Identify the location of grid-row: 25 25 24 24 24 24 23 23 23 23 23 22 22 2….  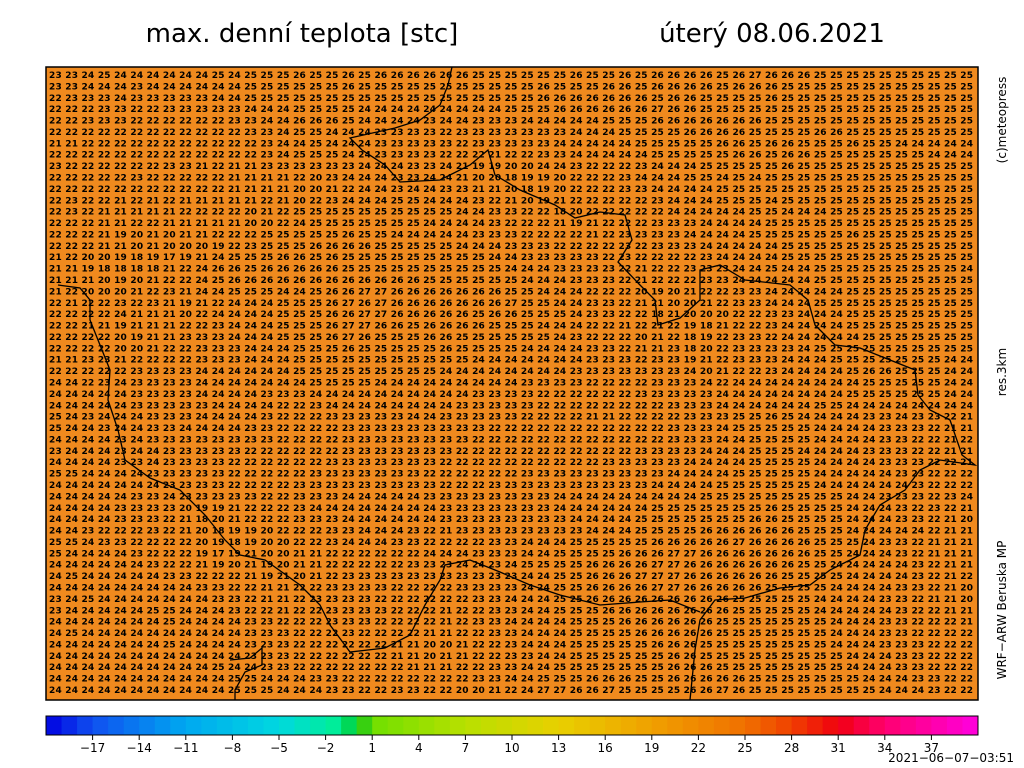
(511, 475).